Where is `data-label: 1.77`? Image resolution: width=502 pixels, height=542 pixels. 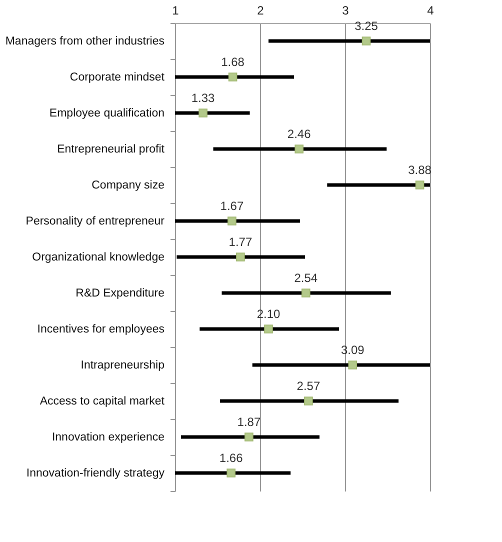
data-label: 1.77 is located at coordinates (240, 242).